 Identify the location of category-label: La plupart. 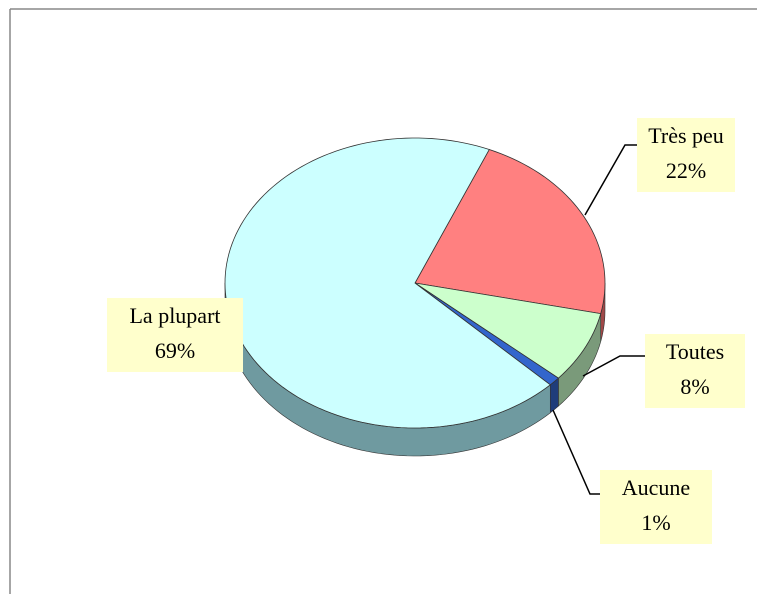
(174, 315).